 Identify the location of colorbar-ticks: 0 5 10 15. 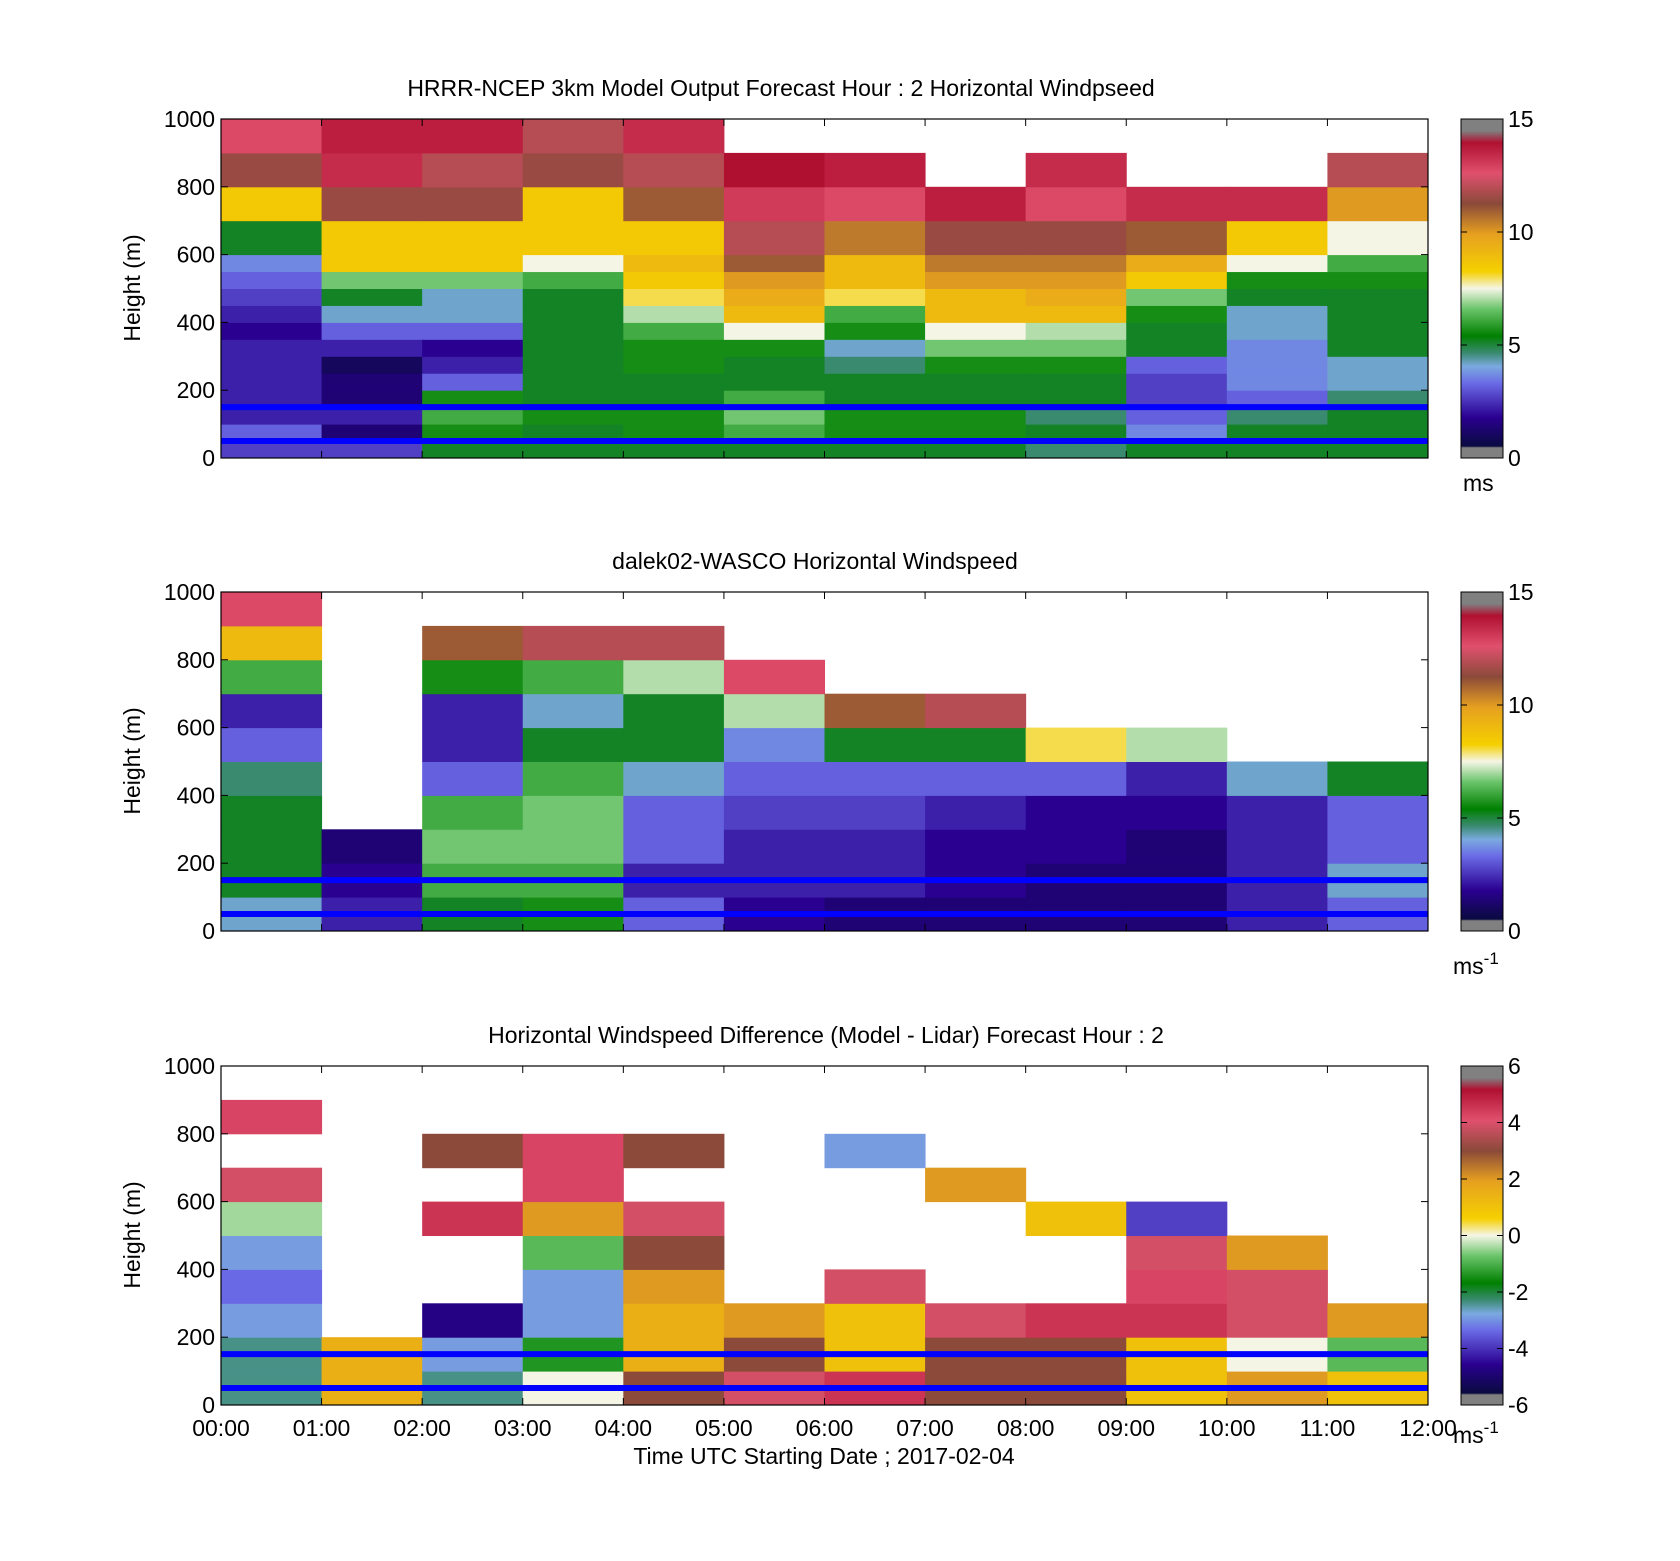
(1497, 761).